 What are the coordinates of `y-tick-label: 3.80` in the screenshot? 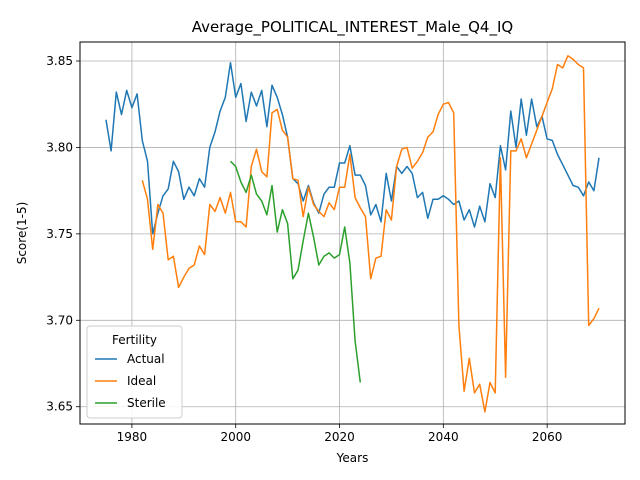 It's located at (59, 147).